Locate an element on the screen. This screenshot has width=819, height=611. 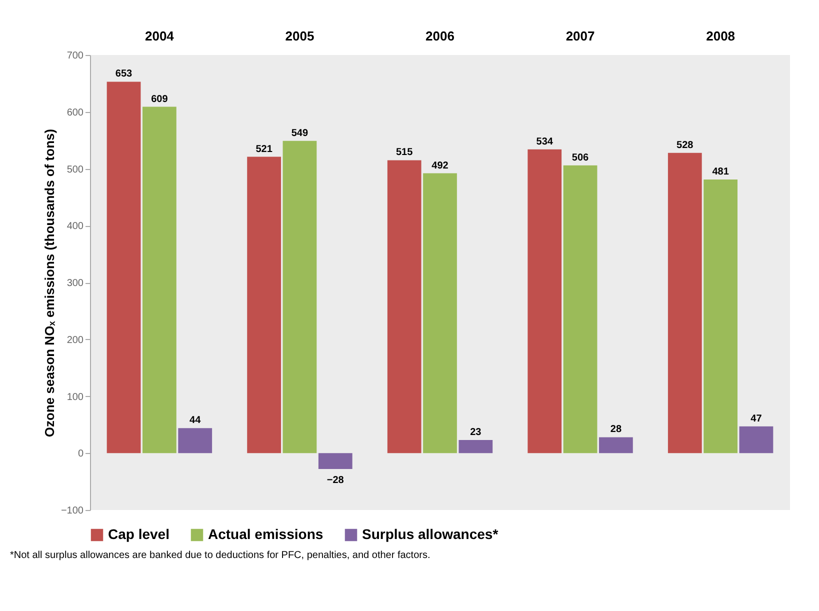
y-axis-title: Ozone season NOₓ emissions (thousands of tons) is located at coordinates (49, 283).